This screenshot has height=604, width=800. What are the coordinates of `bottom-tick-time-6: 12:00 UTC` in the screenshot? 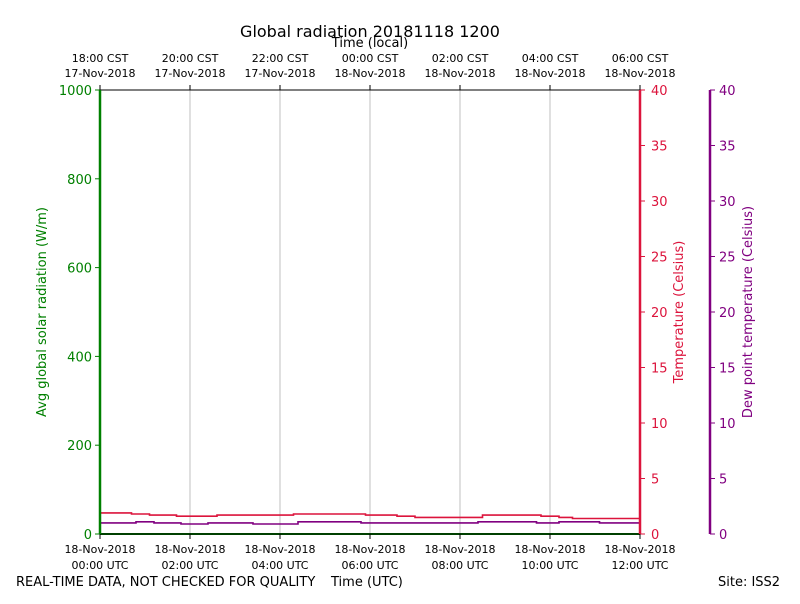 It's located at (639, 565).